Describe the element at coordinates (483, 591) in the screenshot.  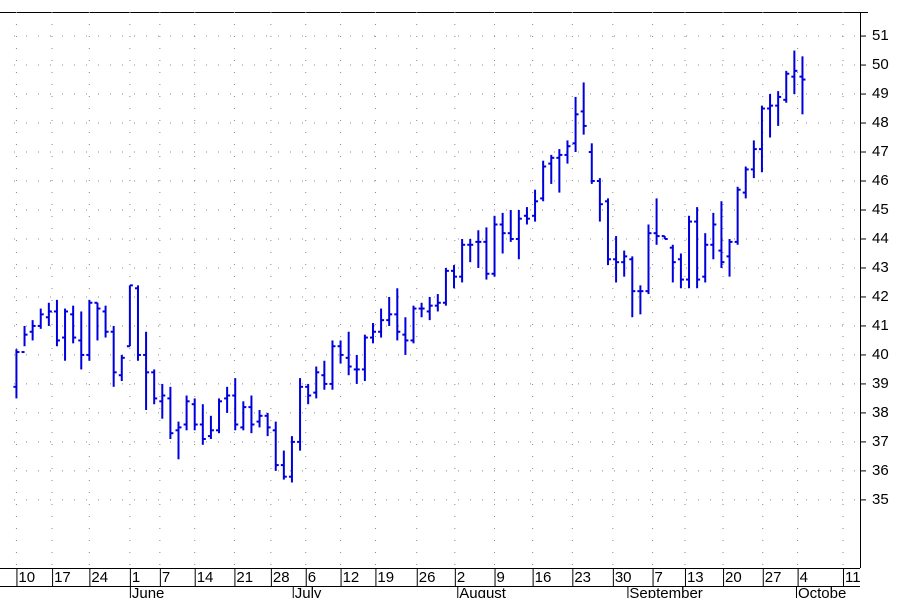
I see `month-label: August` at that location.